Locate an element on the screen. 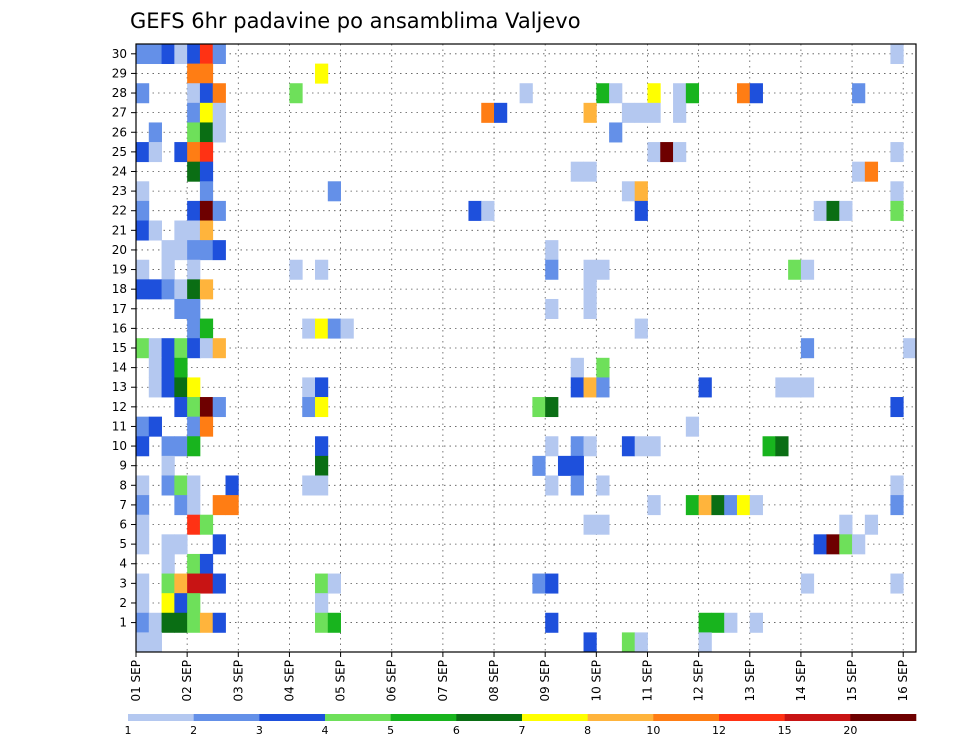 This screenshot has width=960, height=742. legend-label: 7 is located at coordinates (522, 730).